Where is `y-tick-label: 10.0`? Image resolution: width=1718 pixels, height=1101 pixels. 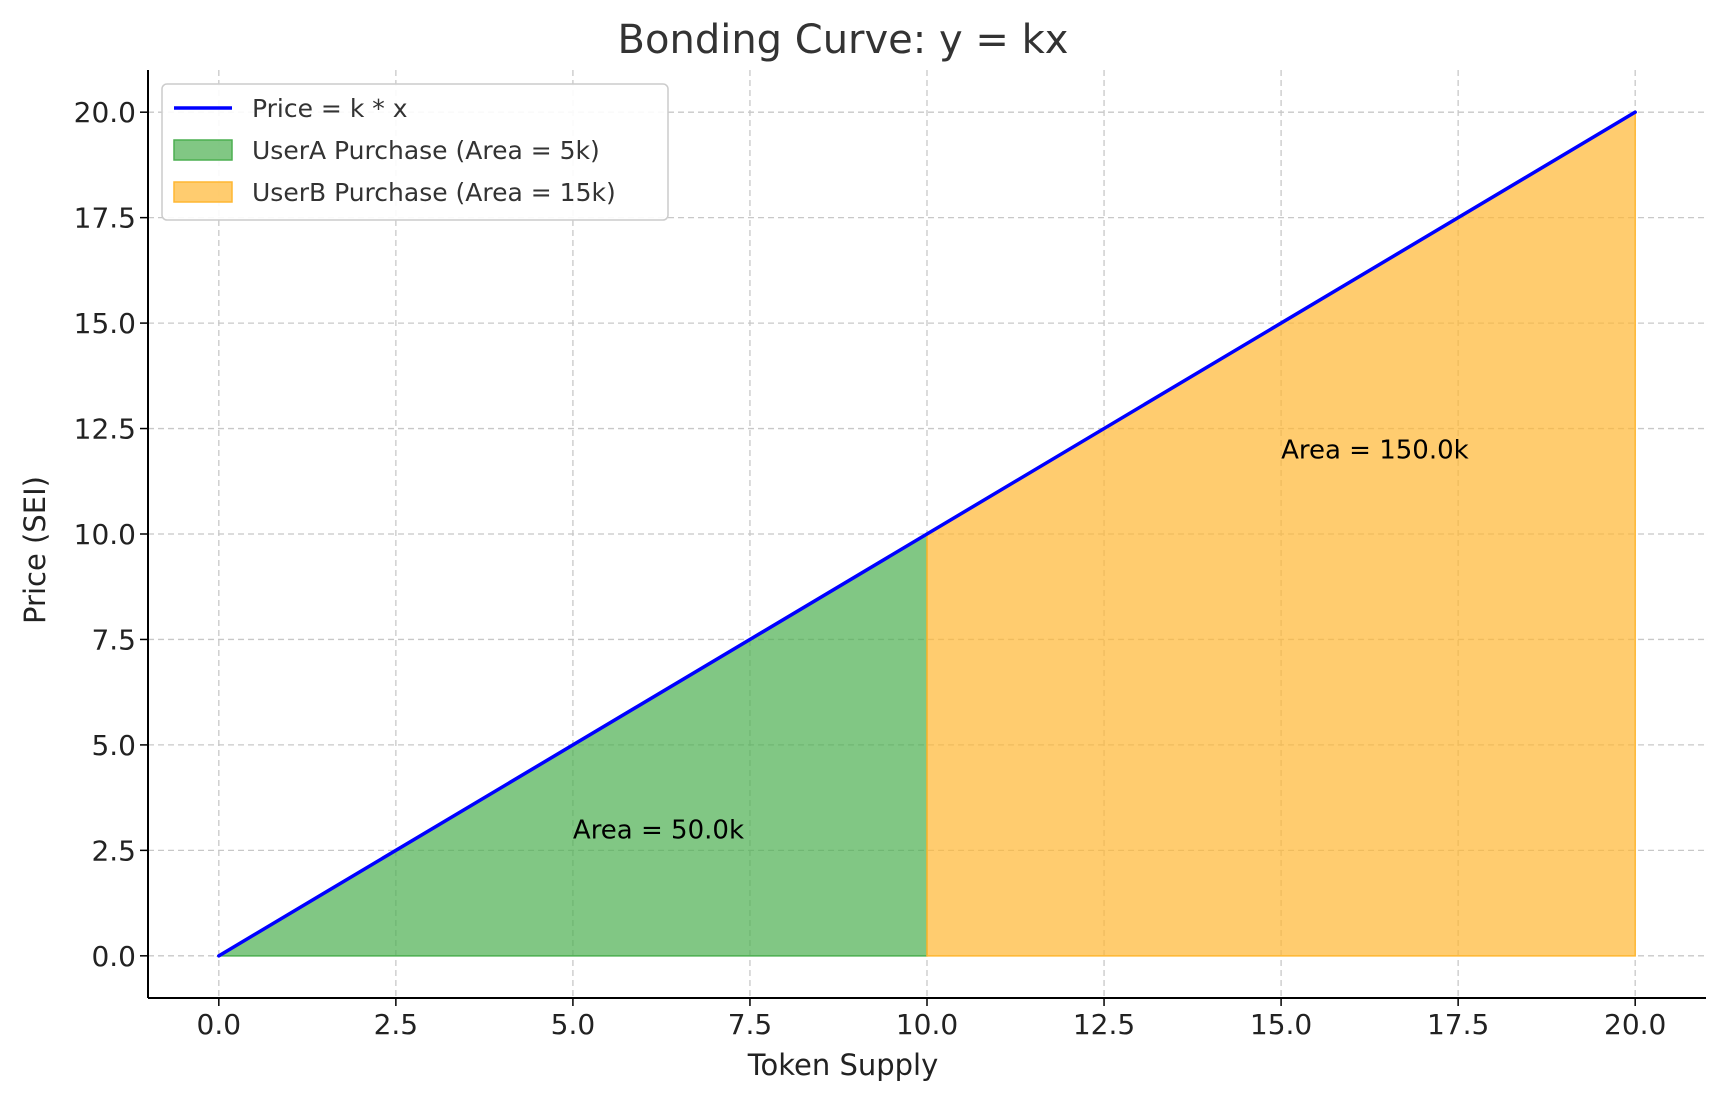 y-tick-label: 10.0 is located at coordinates (105, 534).